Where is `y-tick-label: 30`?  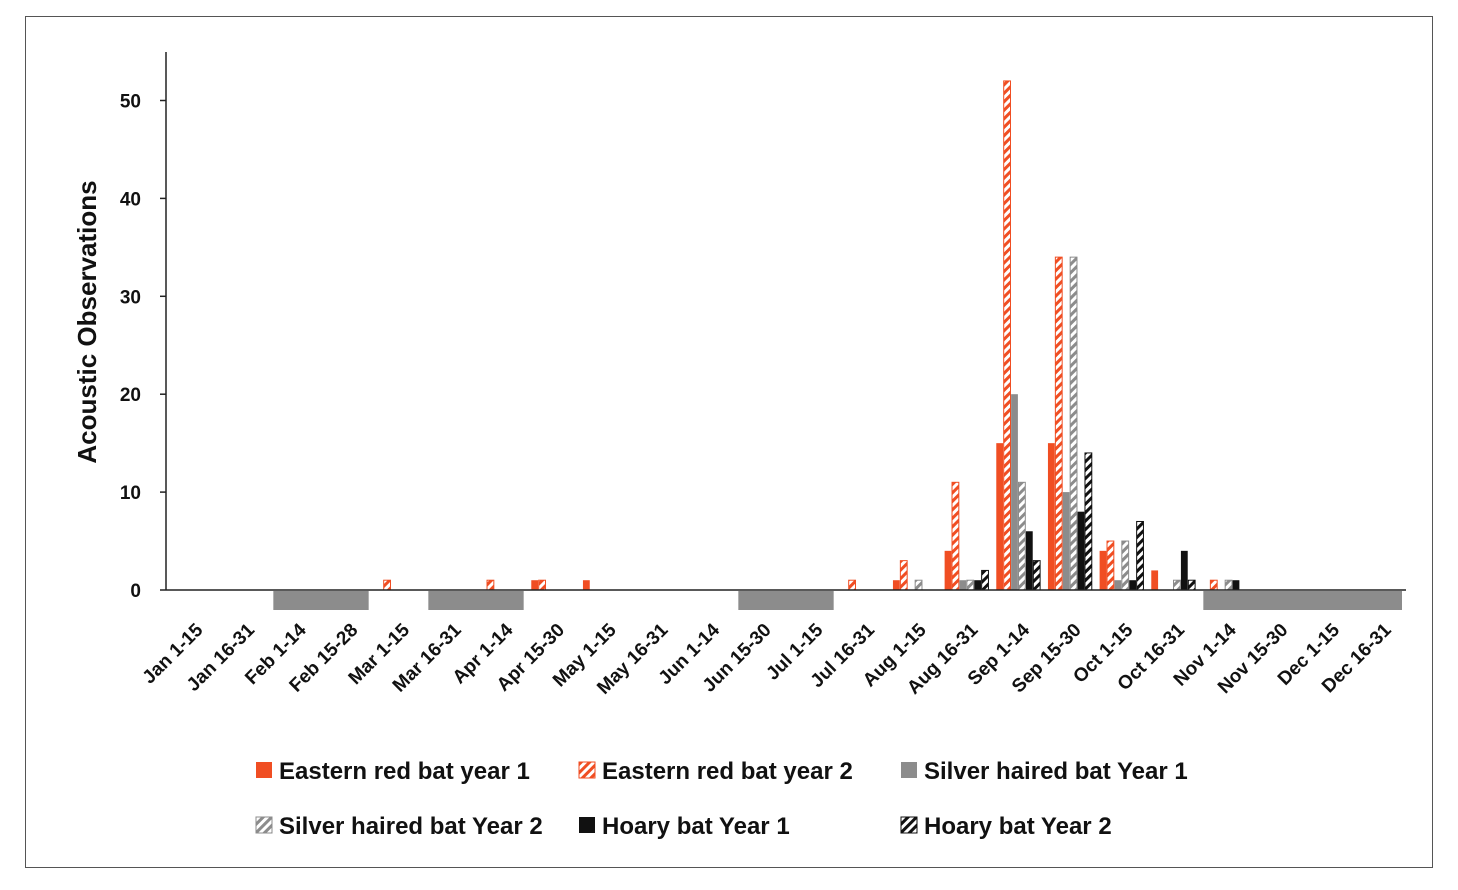 y-tick-label: 30 is located at coordinates (130, 297).